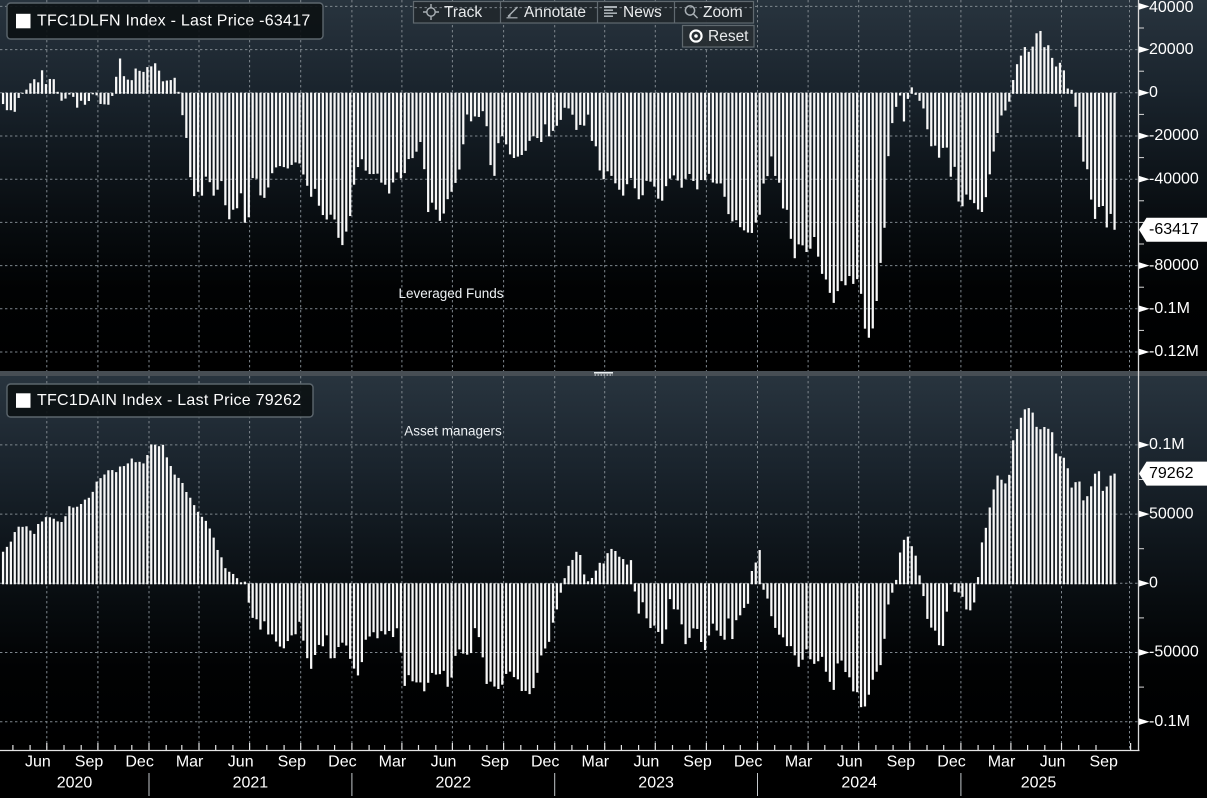  What do you see at coordinates (454, 783) in the screenshot?
I see `svg-text: 2022` at bounding box center [454, 783].